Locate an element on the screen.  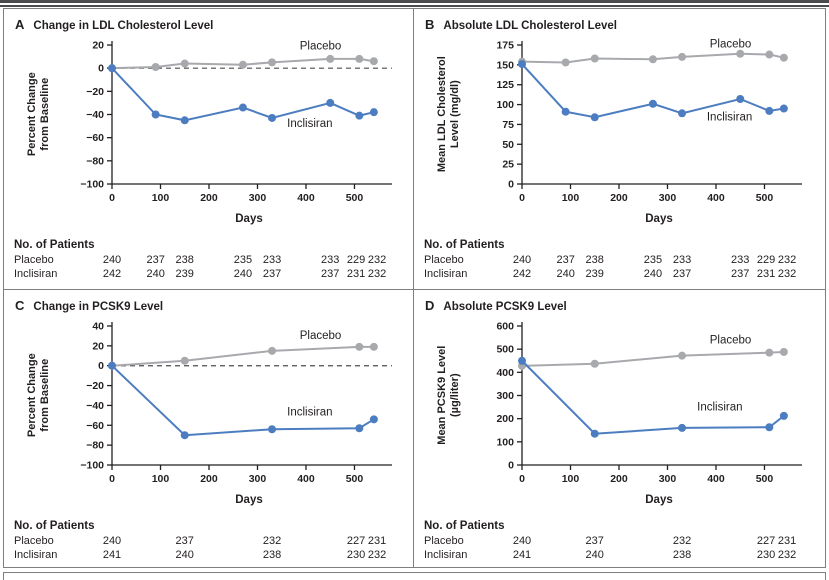
panel-title-text: Change in LDL Cholesterol Level is located at coordinates (123, 26).